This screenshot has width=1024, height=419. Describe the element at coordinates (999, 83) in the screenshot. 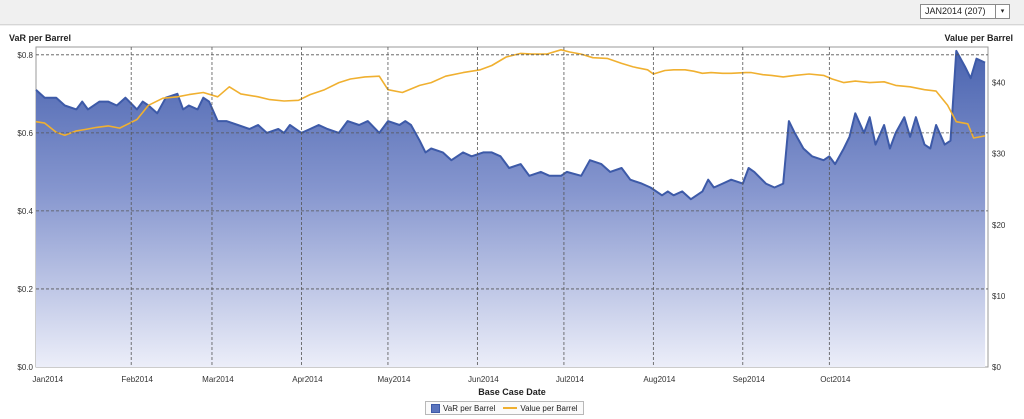

I see `y-right-tick-label: $40` at that location.